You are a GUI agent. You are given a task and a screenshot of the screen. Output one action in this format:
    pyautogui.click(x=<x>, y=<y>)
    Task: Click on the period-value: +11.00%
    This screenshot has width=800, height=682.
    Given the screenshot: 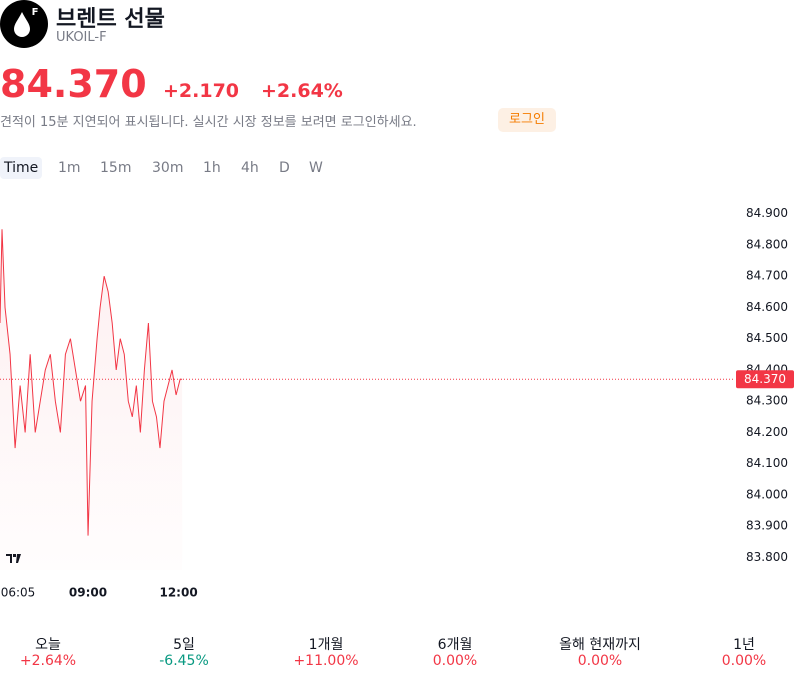 What is the action you would take?
    pyautogui.click(x=326, y=661)
    